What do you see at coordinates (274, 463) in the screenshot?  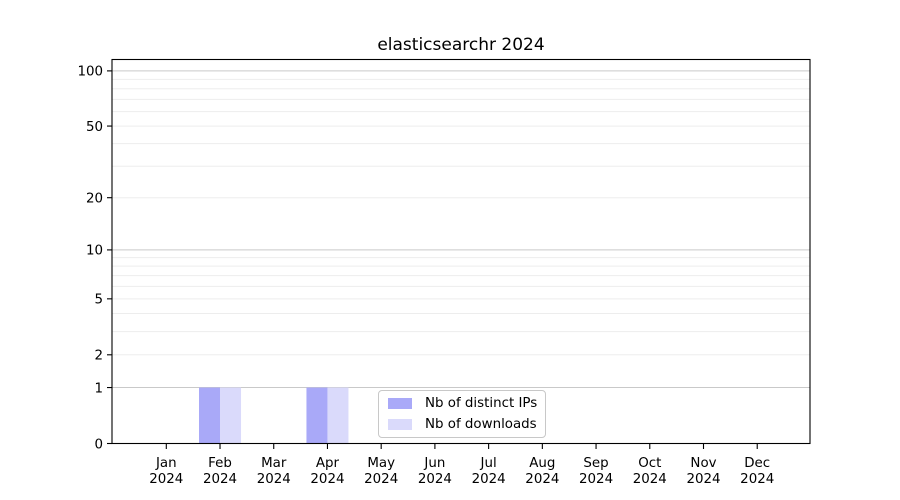 I see `x-tick-label-month: Mar` at bounding box center [274, 463].